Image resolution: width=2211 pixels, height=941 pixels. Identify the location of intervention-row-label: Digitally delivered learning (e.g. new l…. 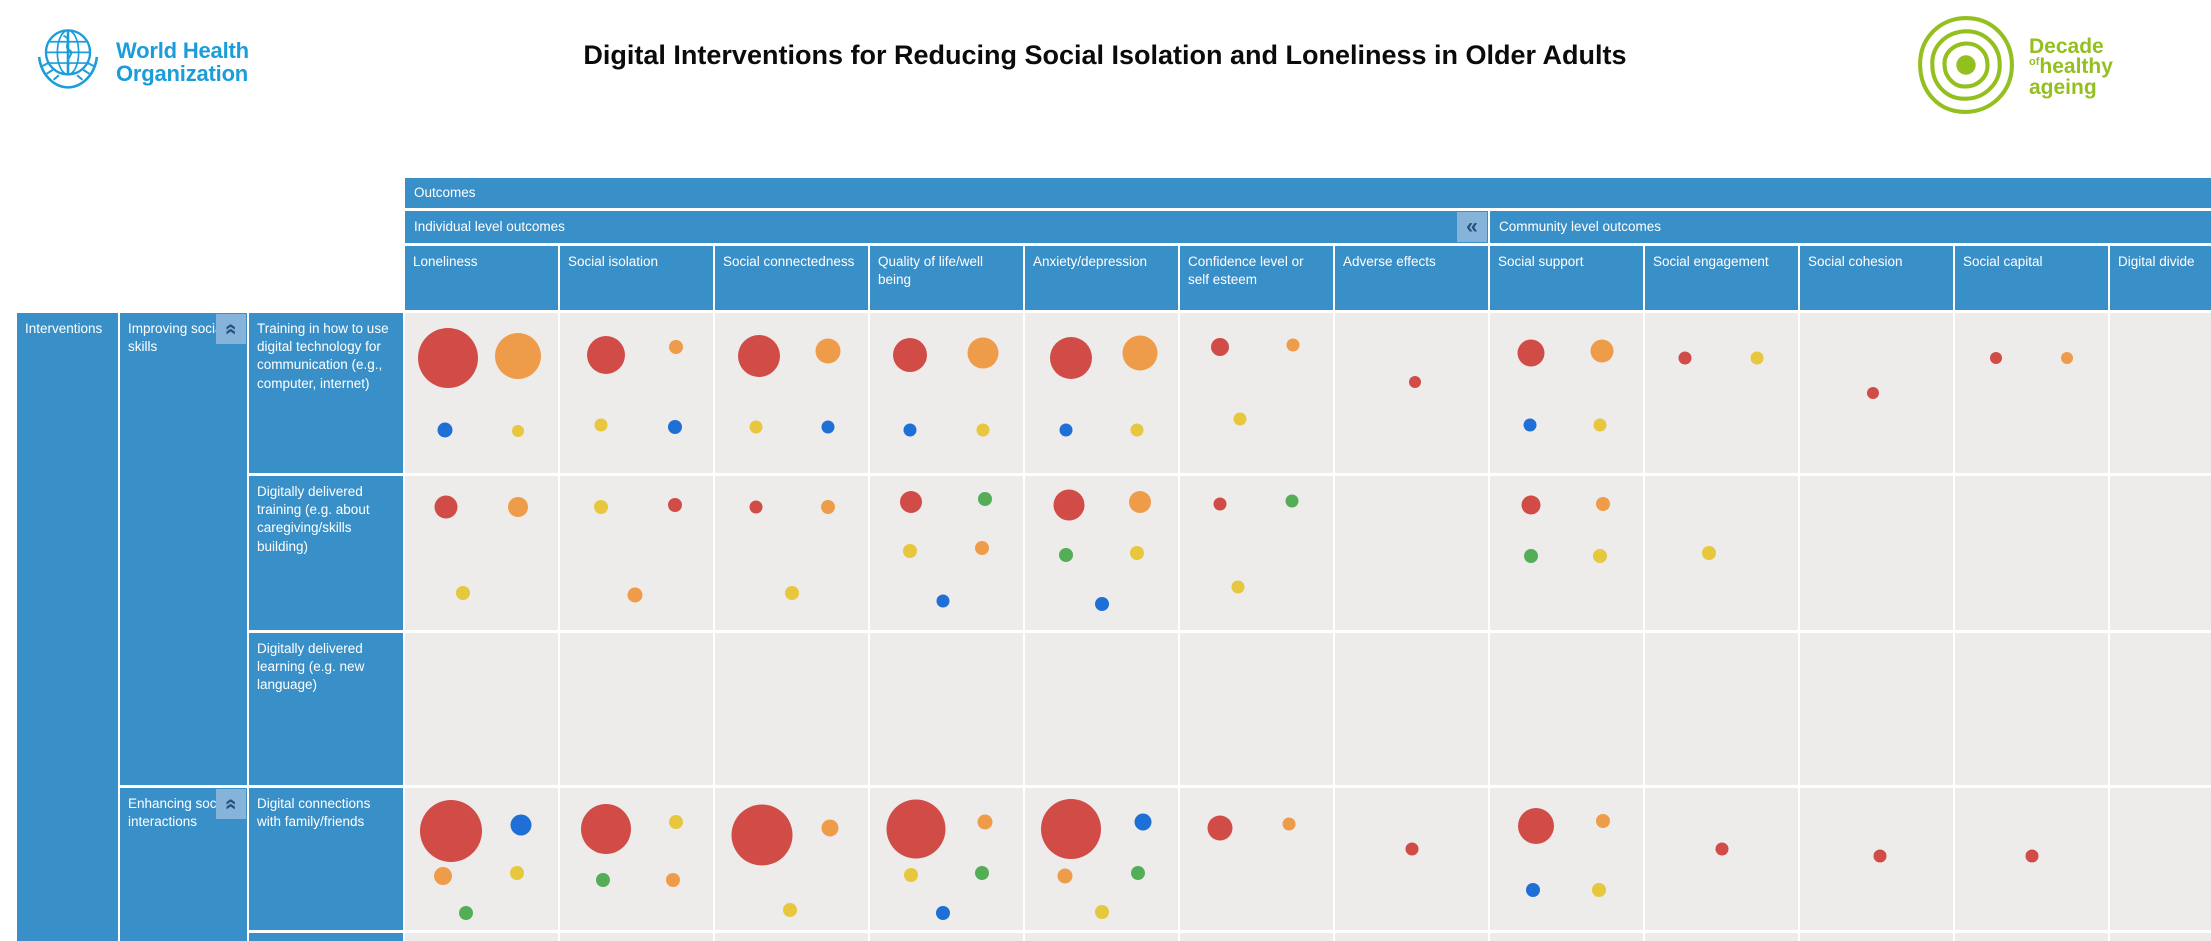
(326, 709).